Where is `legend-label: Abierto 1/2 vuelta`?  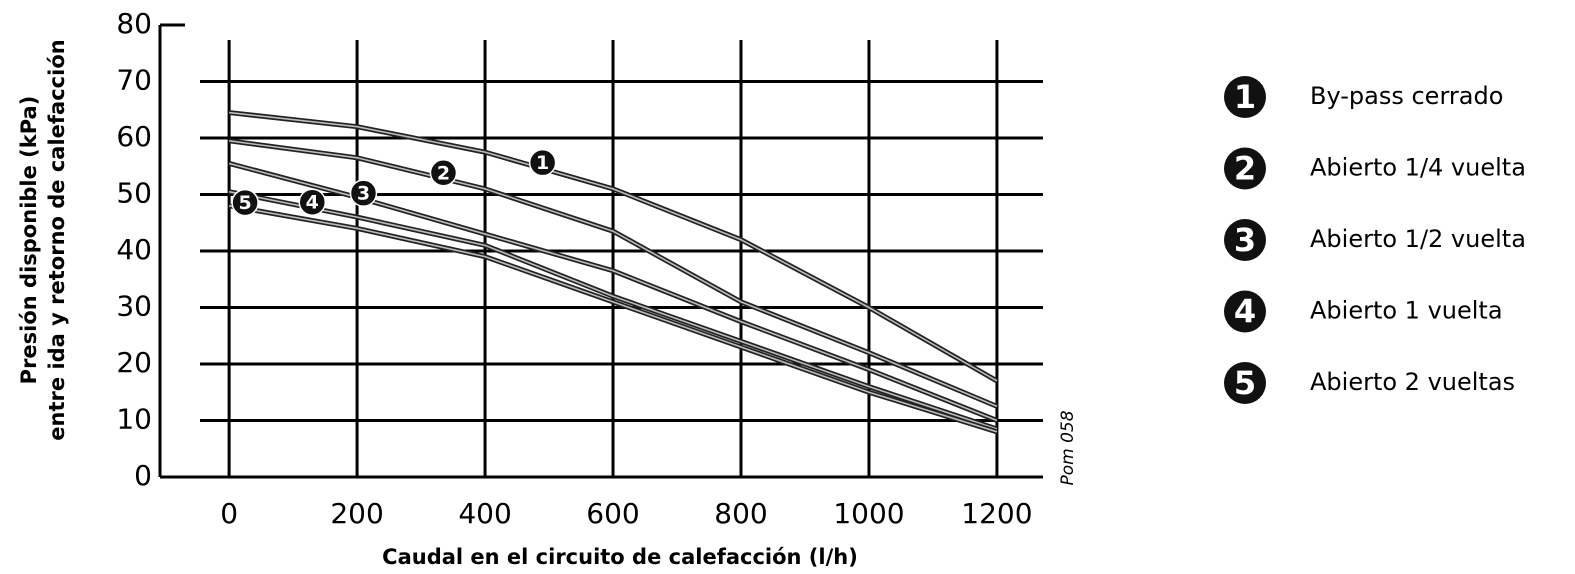 legend-label: Abierto 1/2 vuelta is located at coordinates (1418, 239).